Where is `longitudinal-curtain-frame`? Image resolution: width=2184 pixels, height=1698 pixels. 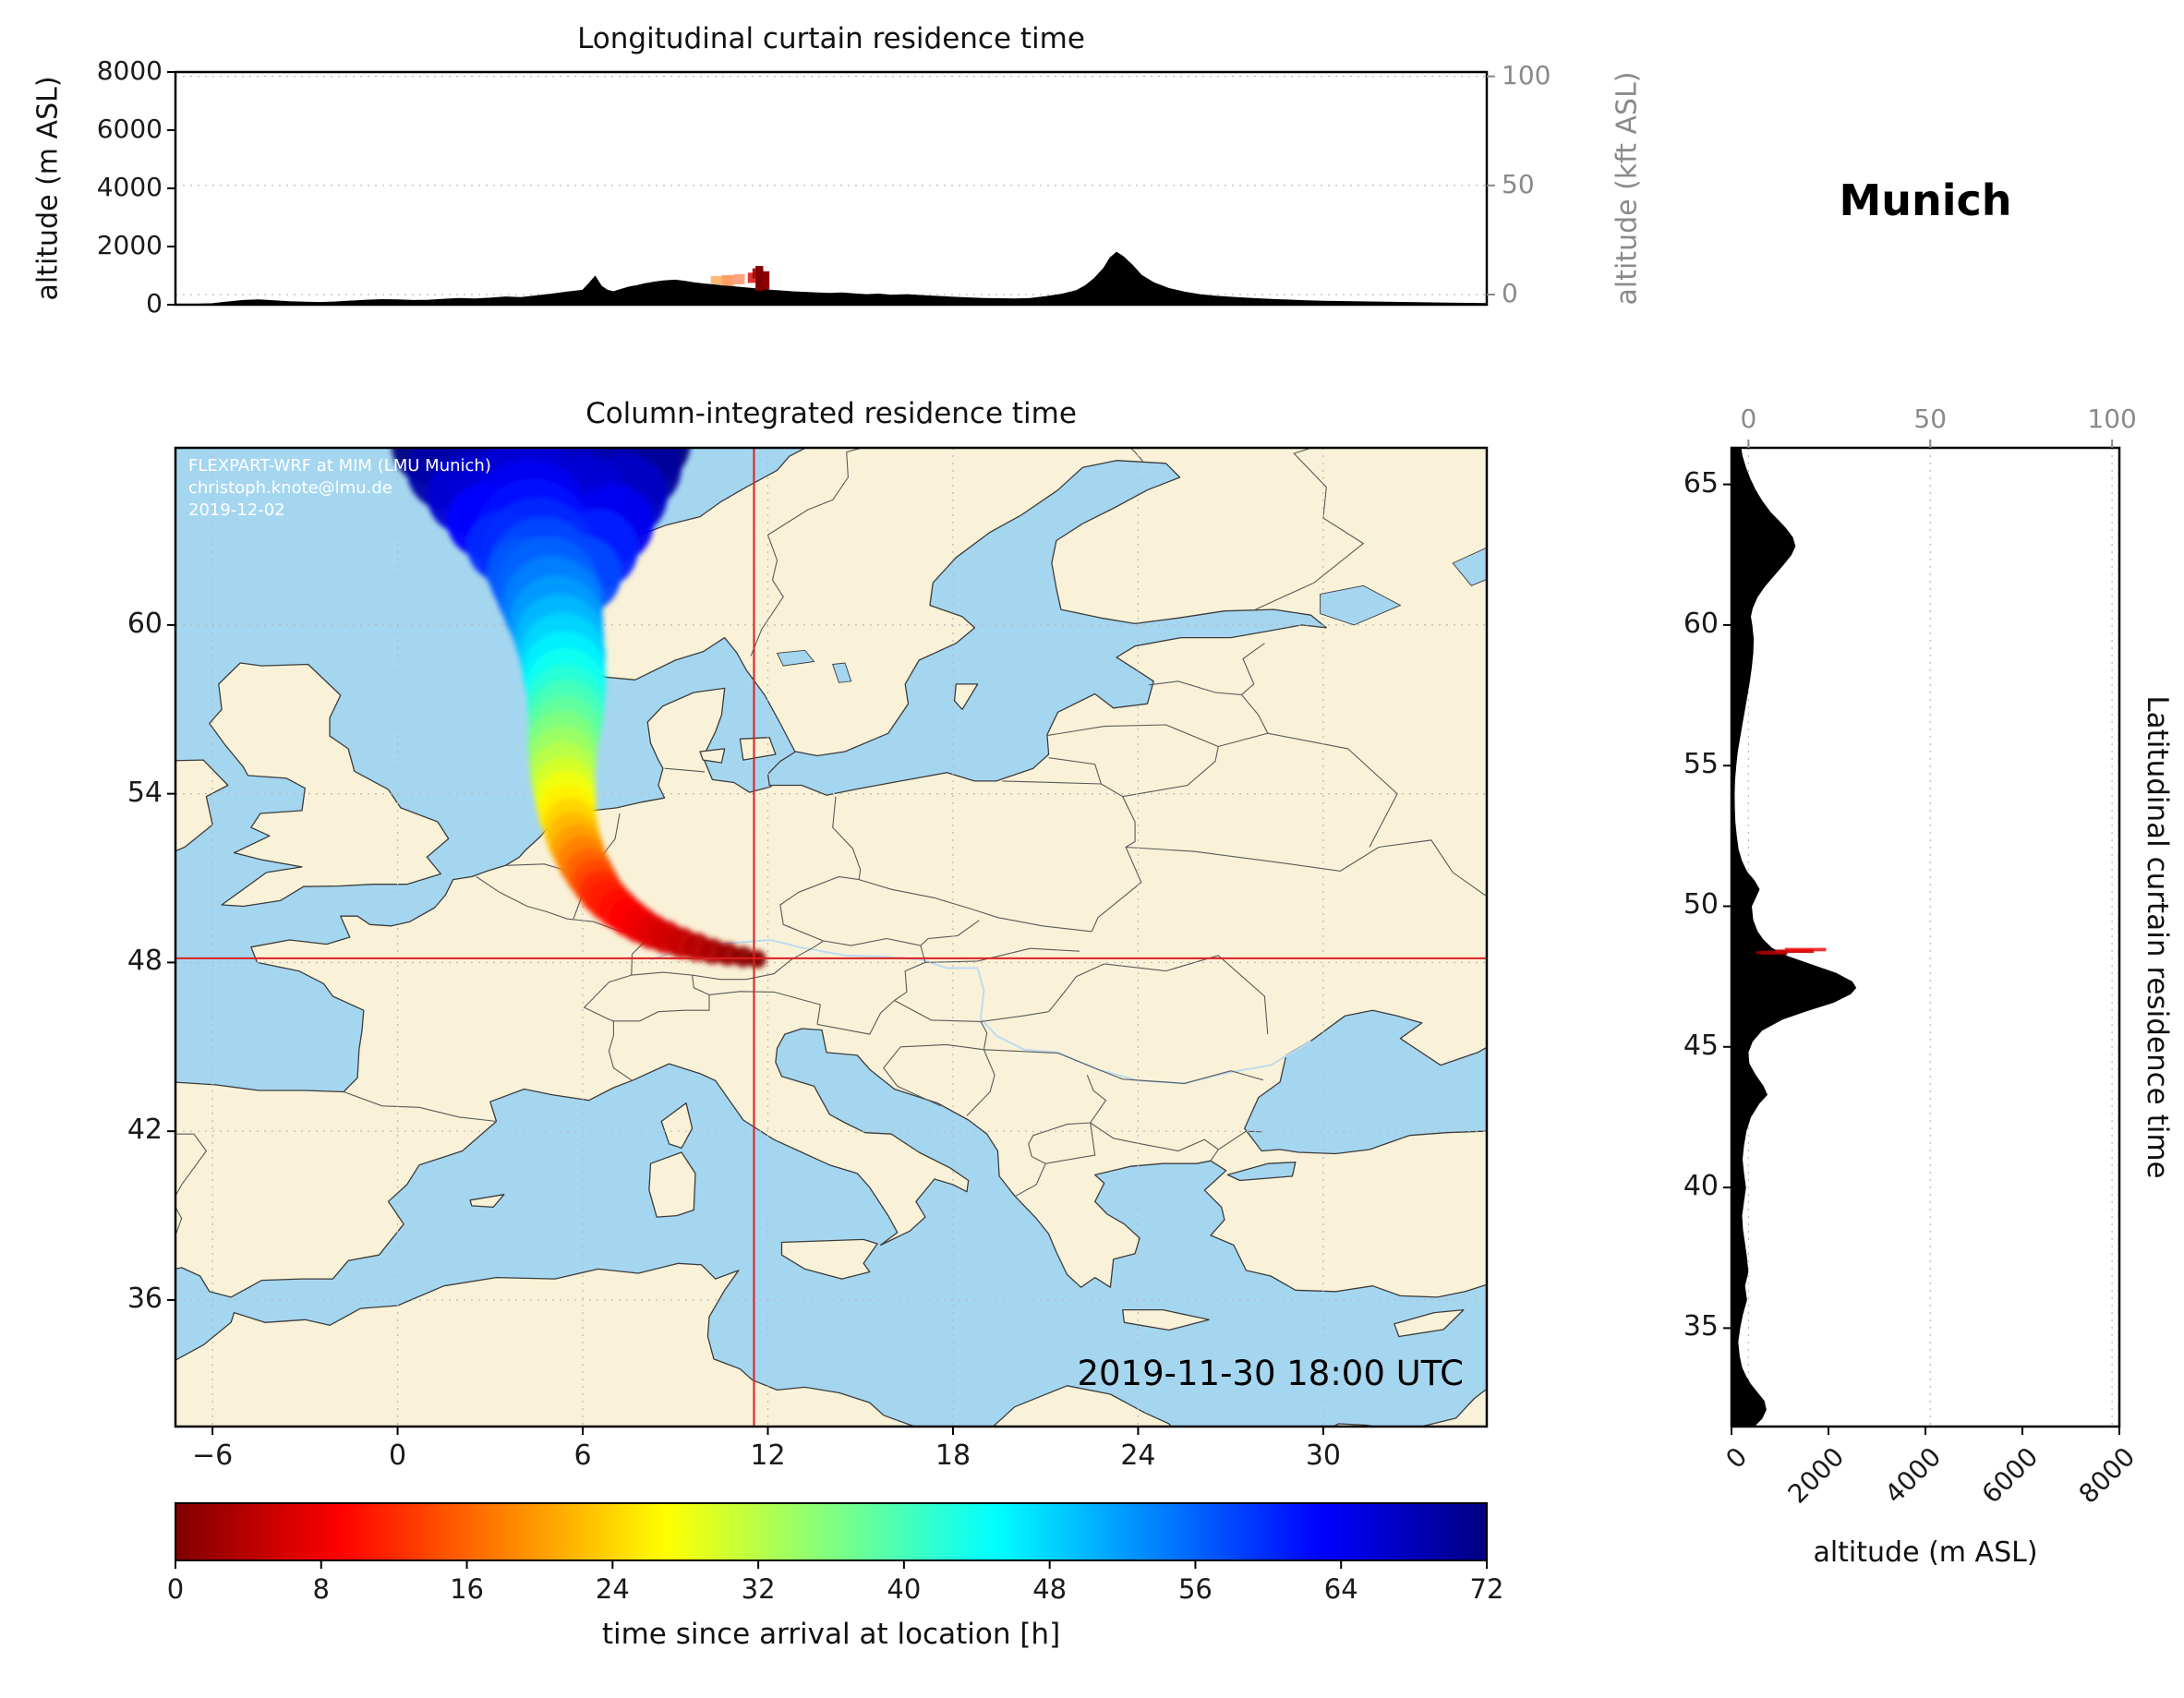
longitudinal-curtain-frame is located at coordinates (831, 188).